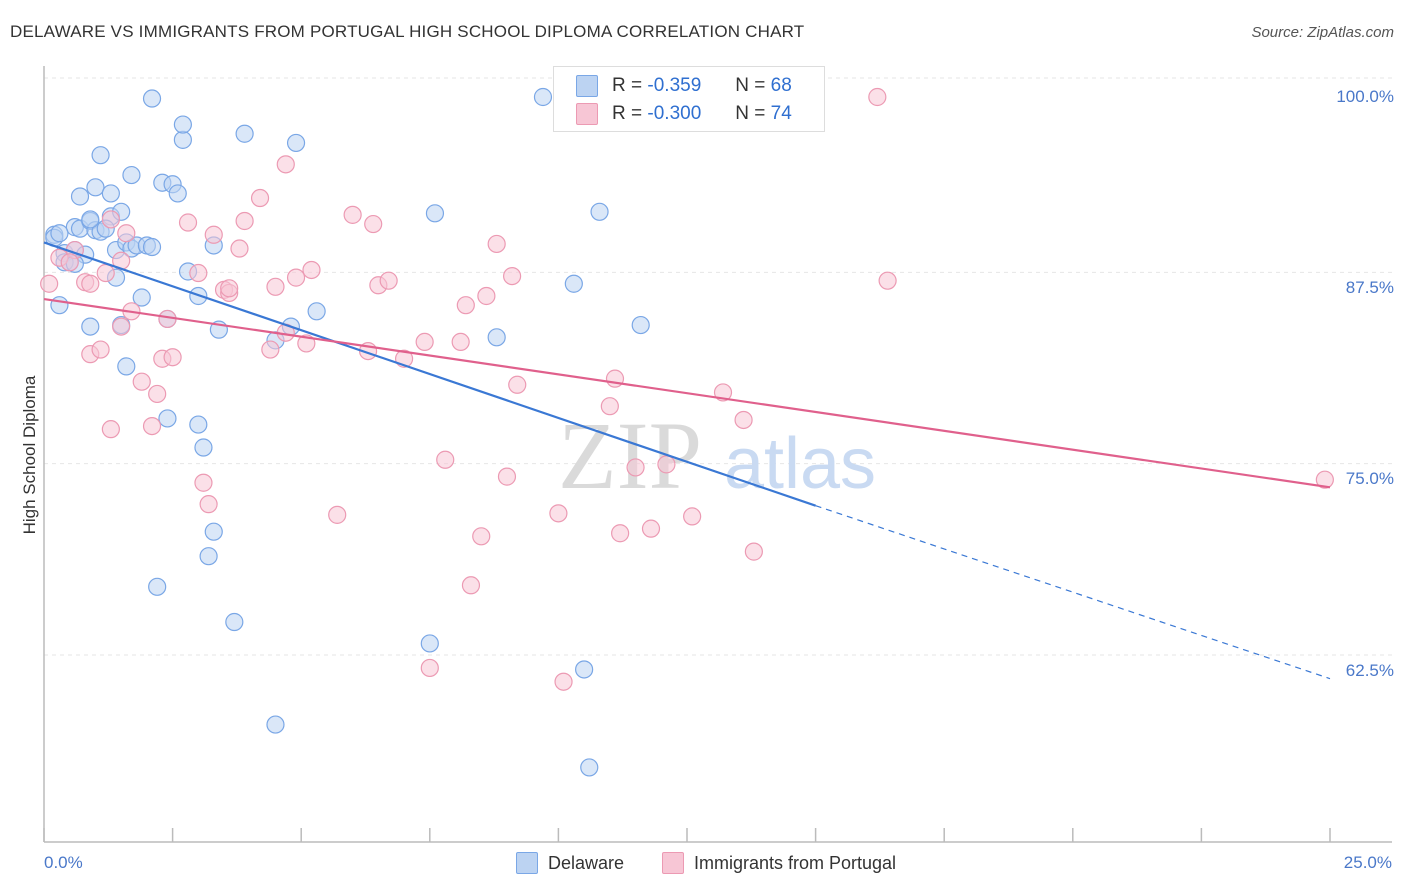 Image resolution: width=1406 pixels, height=892 pixels. Describe the element at coordinates (674, 85) in the screenshot. I see `r-value: -0.359` at that location.